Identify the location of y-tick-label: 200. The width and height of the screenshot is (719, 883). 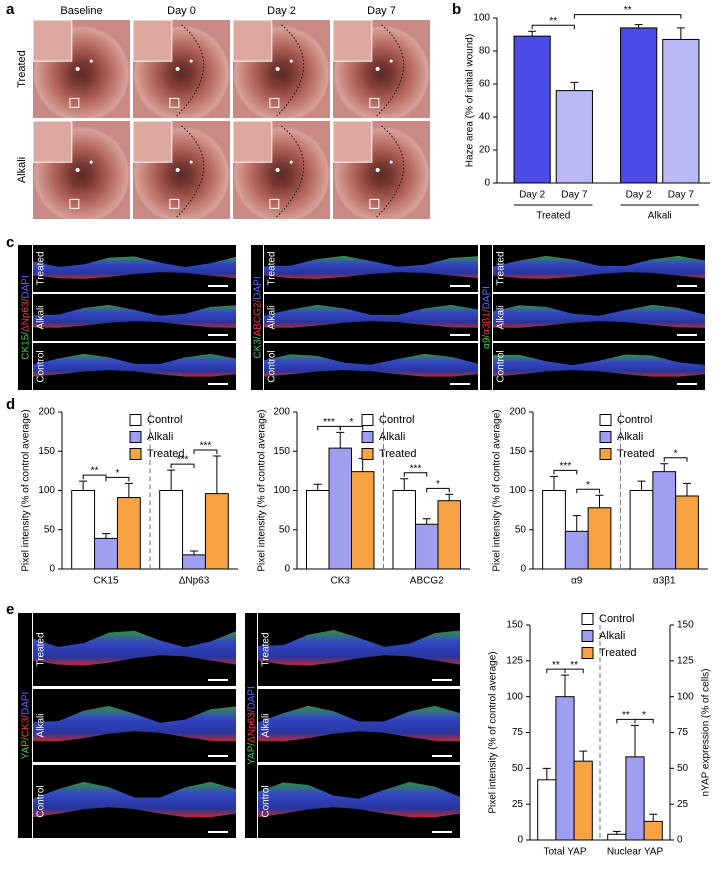
(281, 412).